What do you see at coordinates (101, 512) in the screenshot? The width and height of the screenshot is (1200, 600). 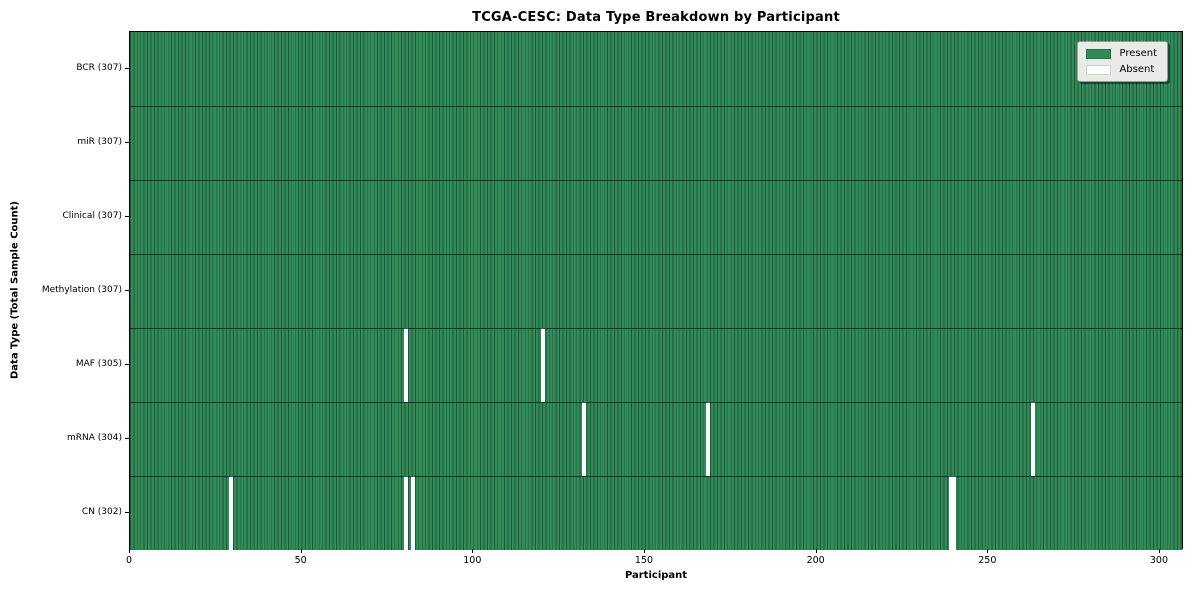 I see `y-tick-label-cn: CN (302)` at bounding box center [101, 512].